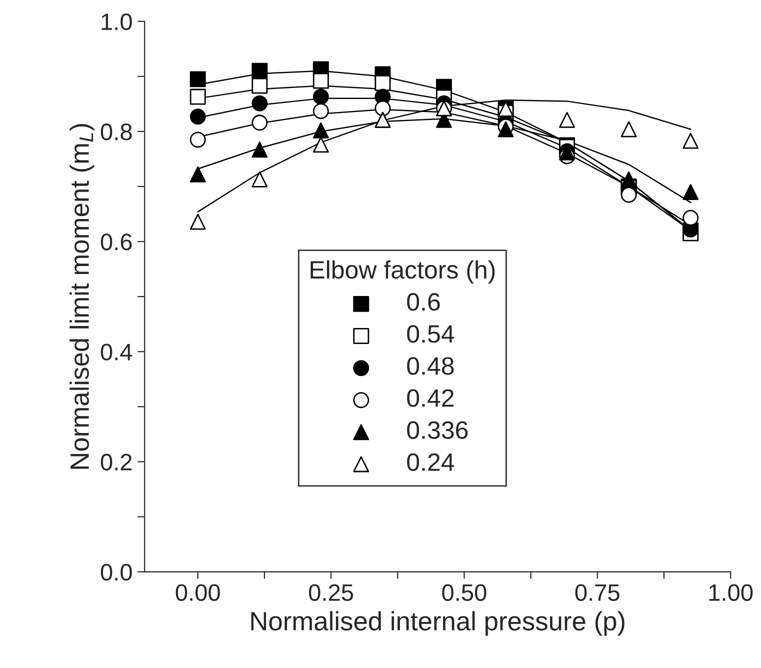 The image size is (761, 668). I want to click on legend-label: 0.336, so click(437, 430).